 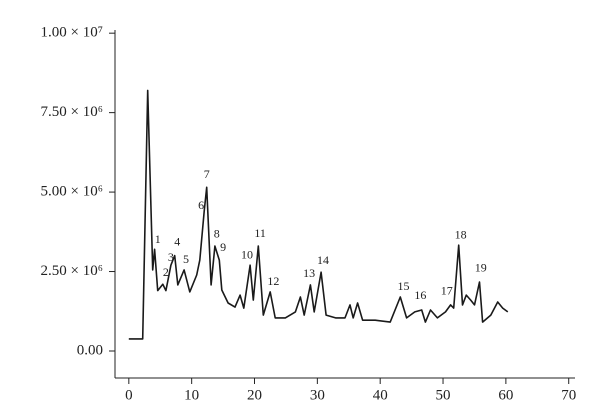 I want to click on peak-label: 4, so click(x=177, y=242).